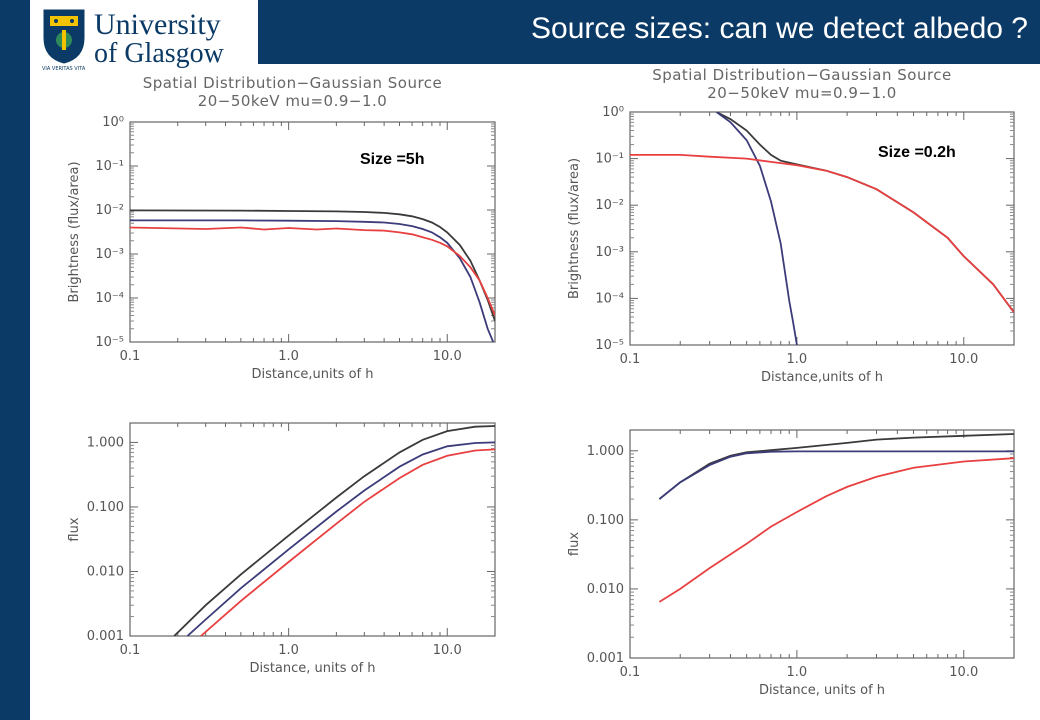 The width and height of the screenshot is (1040, 720). What do you see at coordinates (779, 28) in the screenshot?
I see `page-title: Source sizes: can we detect albedo ?` at bounding box center [779, 28].